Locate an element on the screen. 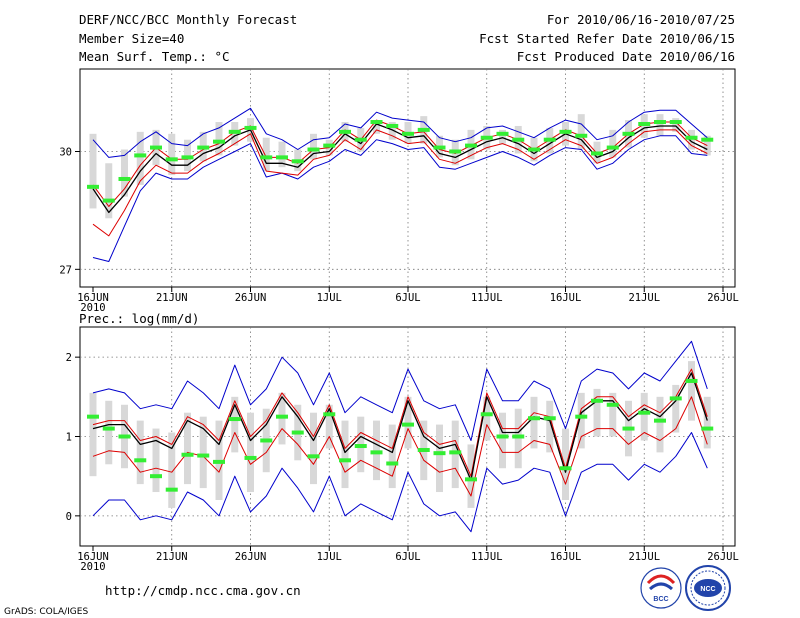  prec-x-tick-label: 6JUL is located at coordinates (407, 557).